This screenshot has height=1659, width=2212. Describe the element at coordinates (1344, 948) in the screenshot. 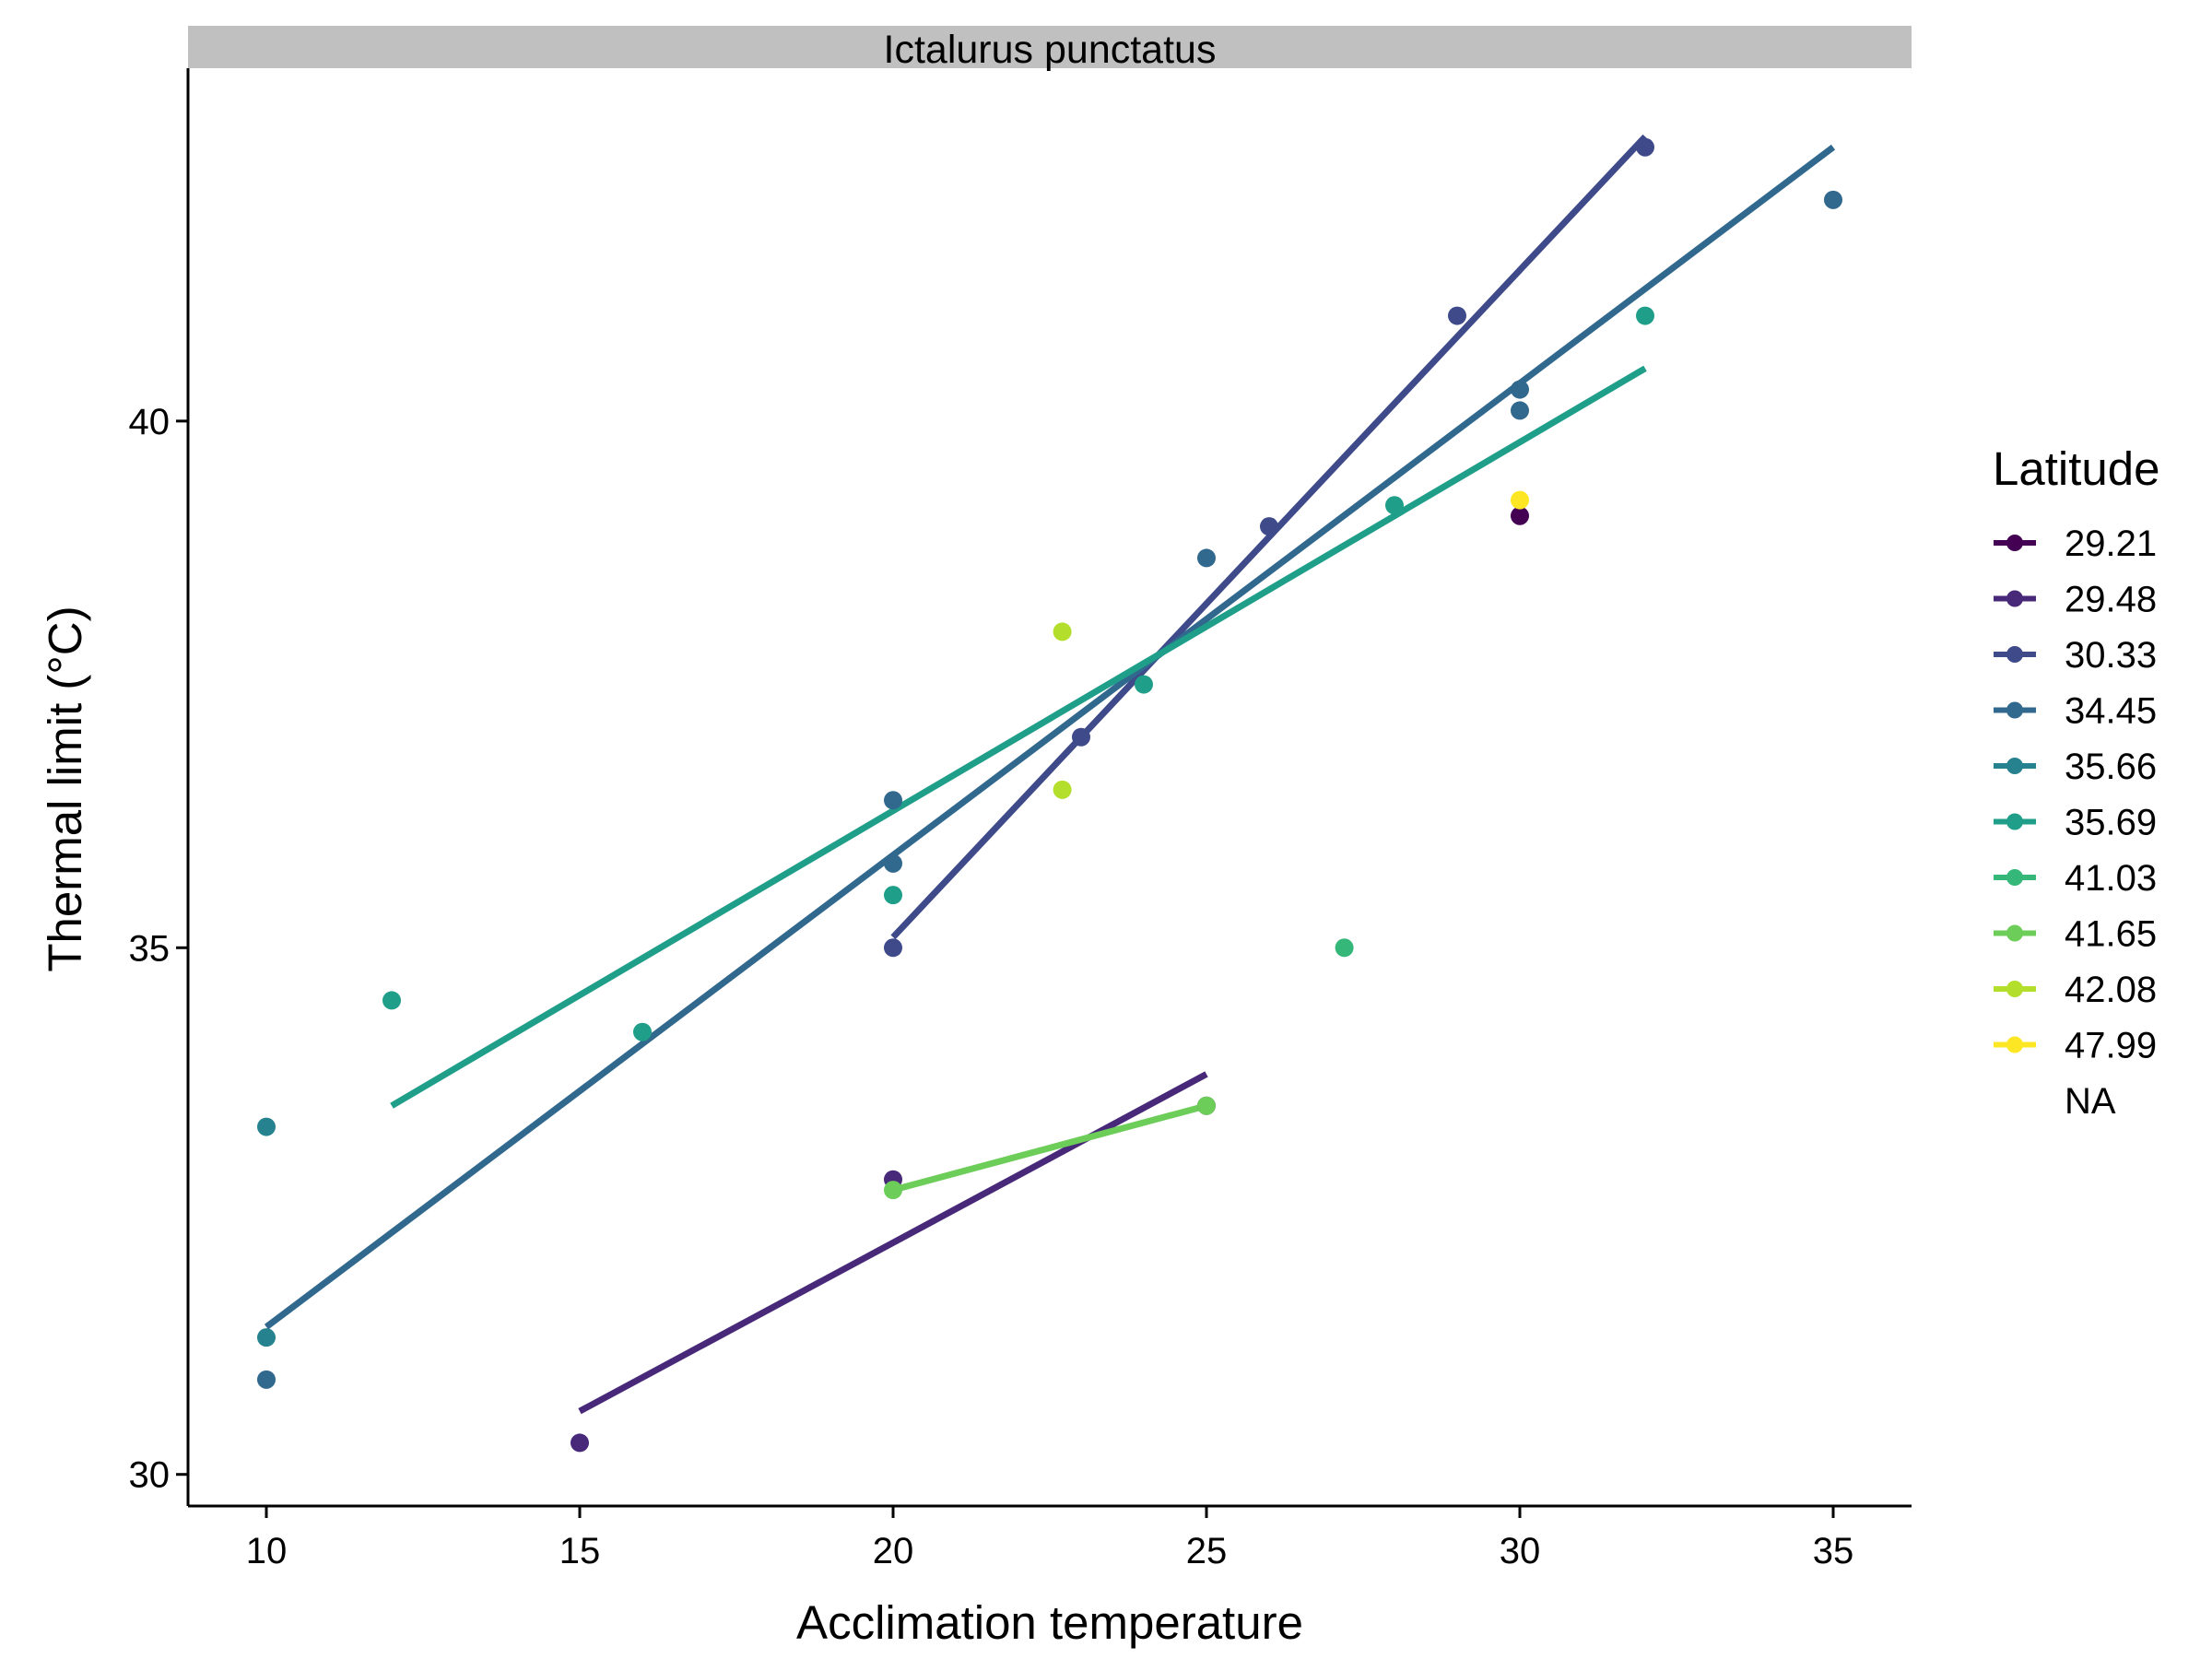

I see `data-point-41.03` at that location.